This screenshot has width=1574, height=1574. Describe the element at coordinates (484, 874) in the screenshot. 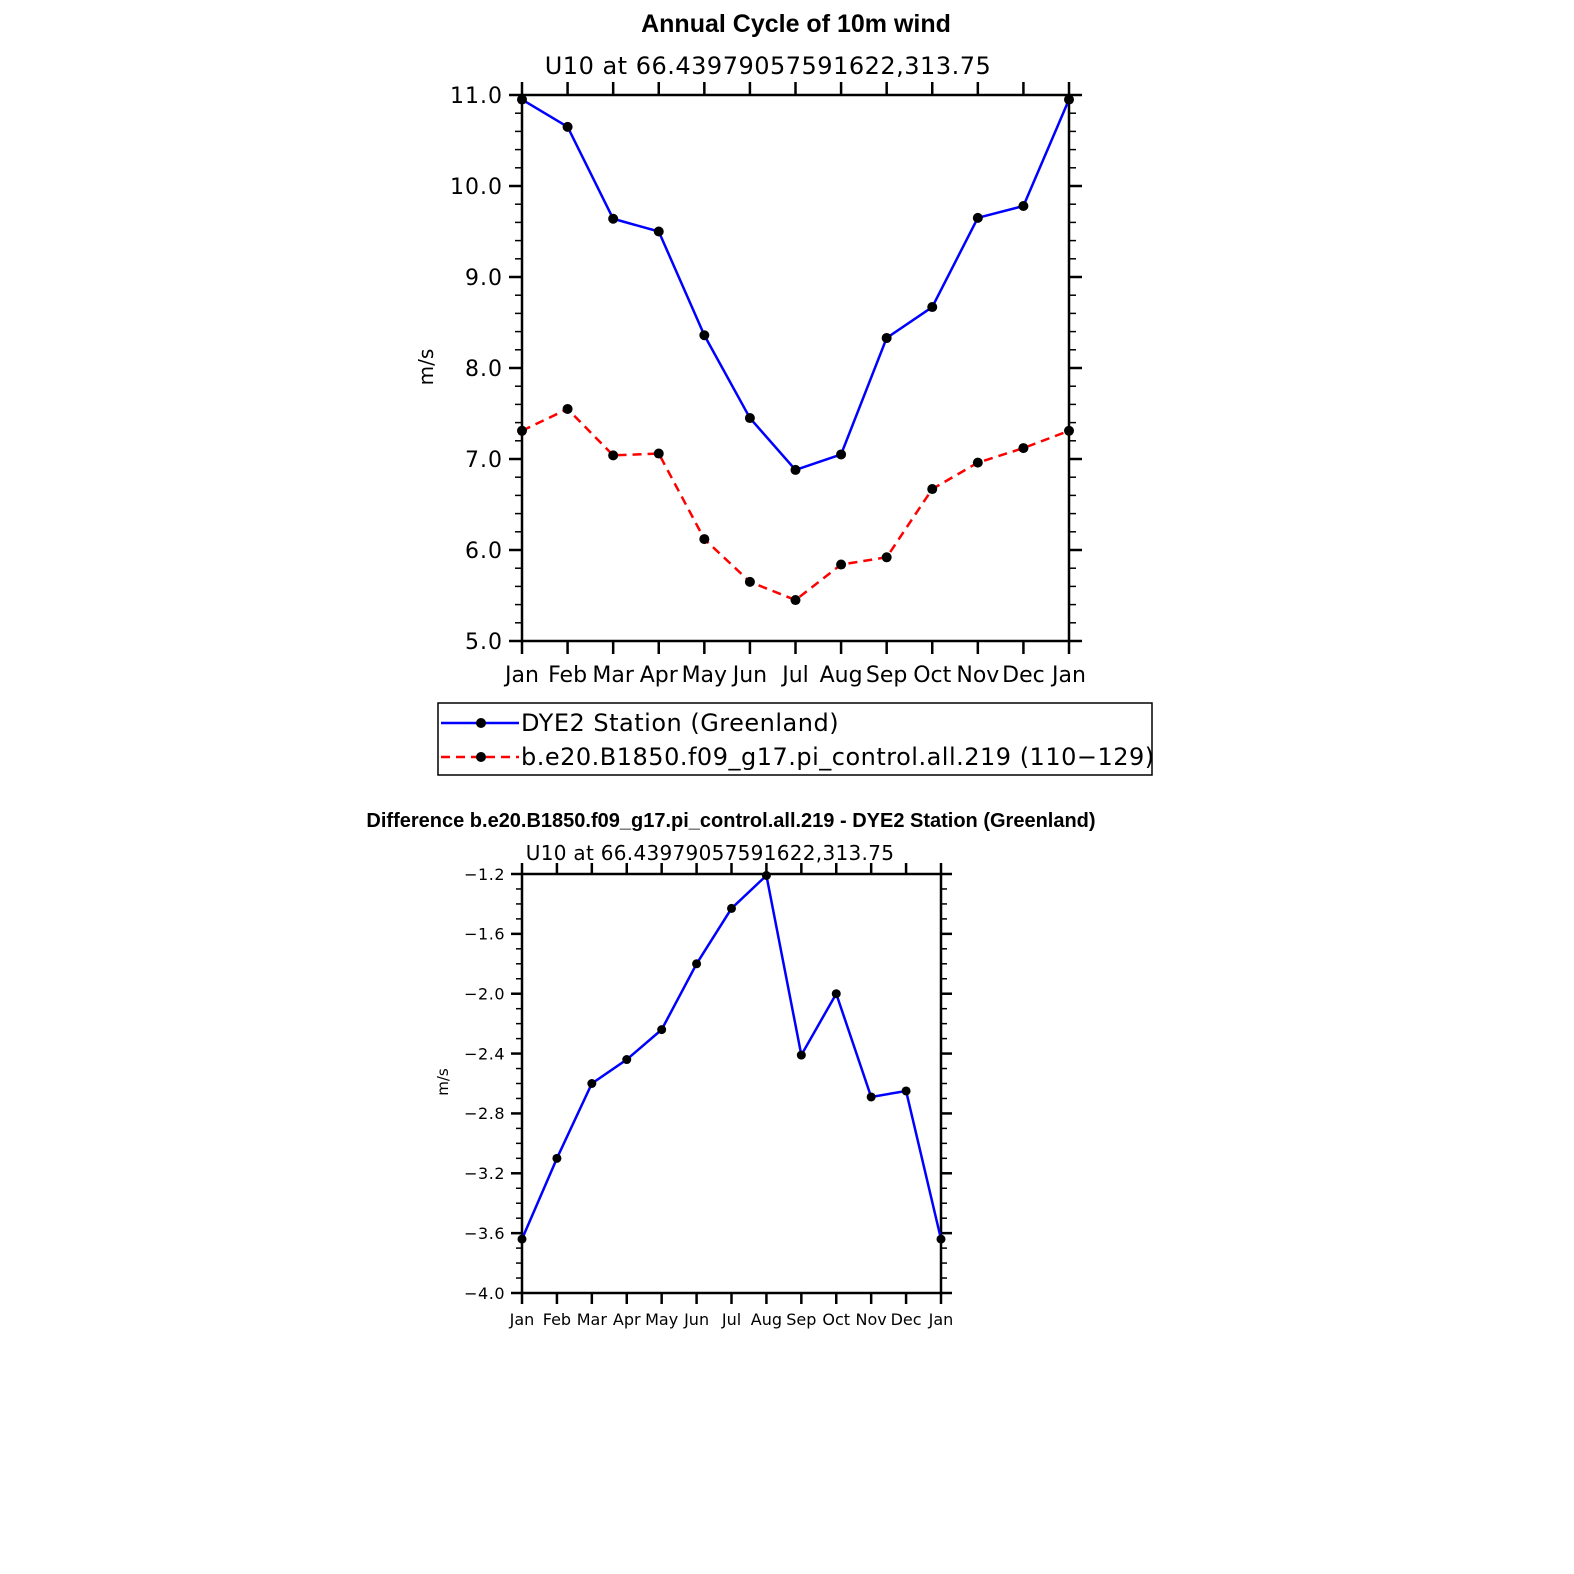

I see `y-tick-label: −1.2` at that location.